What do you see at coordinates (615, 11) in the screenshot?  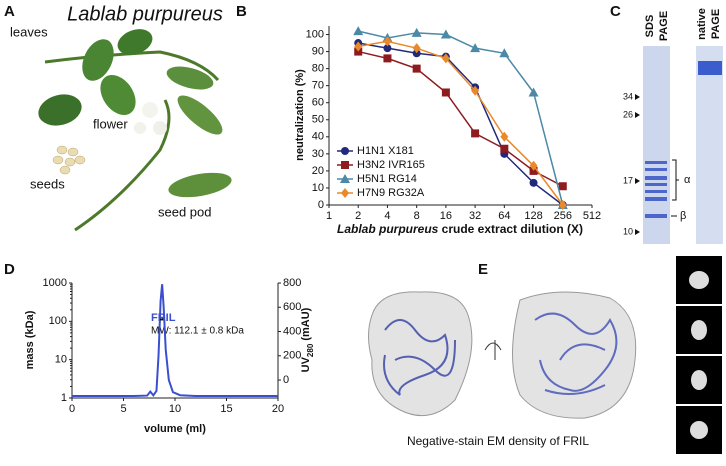 I see `panel-letter: C` at bounding box center [615, 11].